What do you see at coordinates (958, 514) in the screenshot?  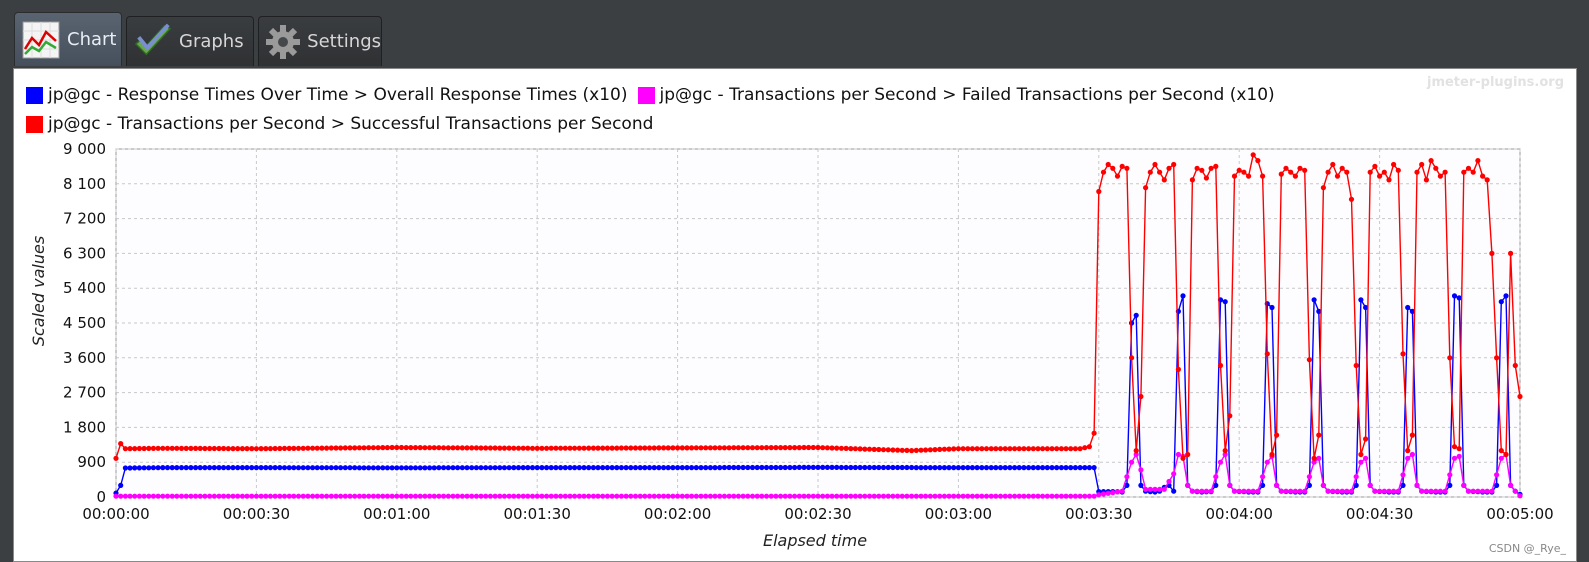 I see `x-tick-label: 00:03:00` at bounding box center [958, 514].